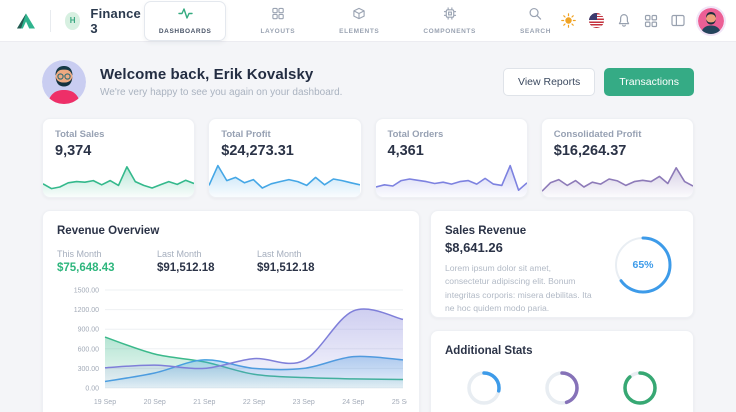  What do you see at coordinates (86, 291) in the screenshot?
I see `svg-text: 1500.00` at bounding box center [86, 291].